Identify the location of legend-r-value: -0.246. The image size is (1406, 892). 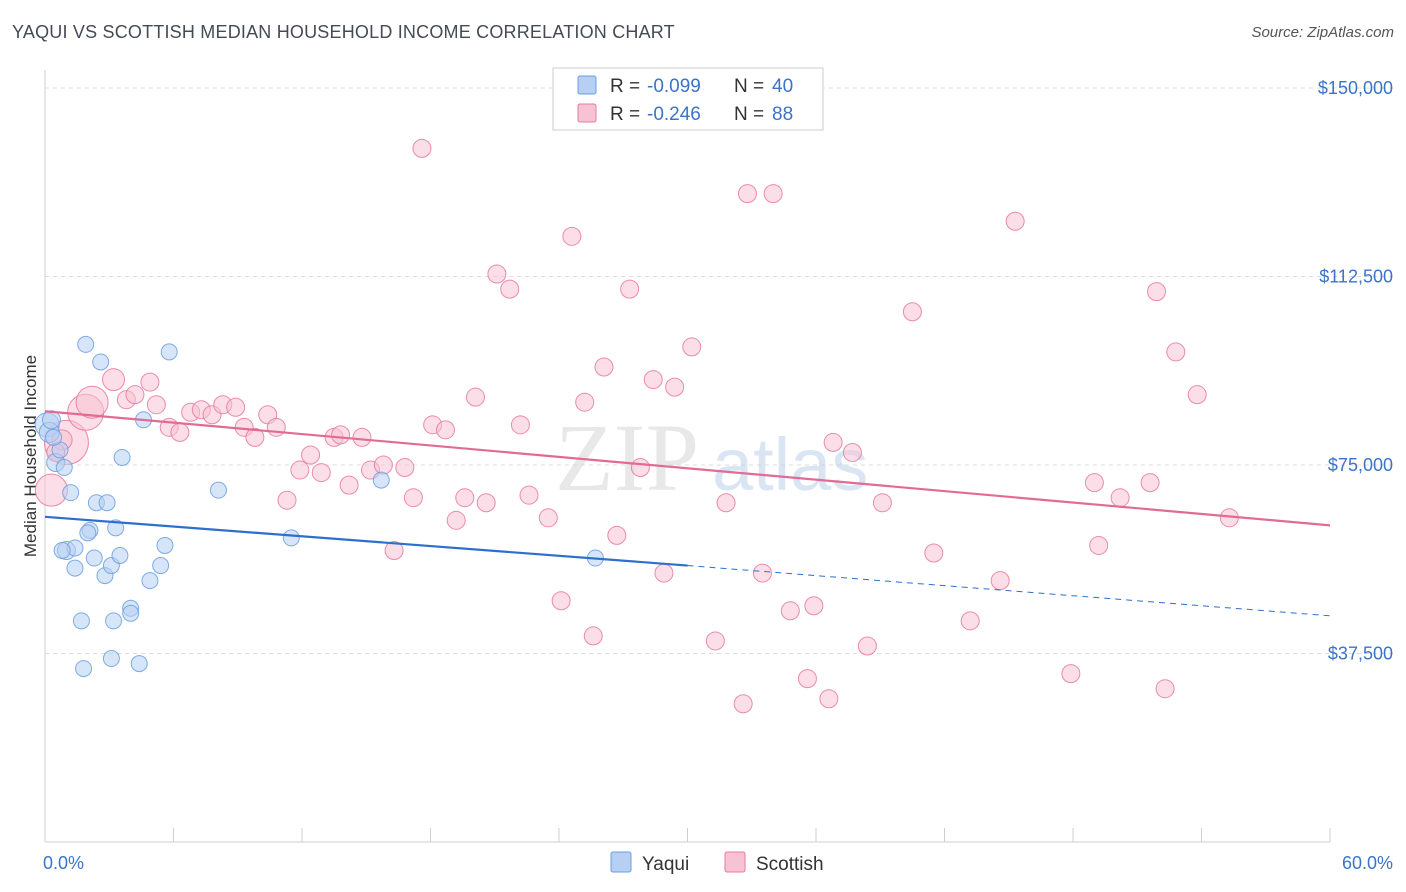
(674, 114).